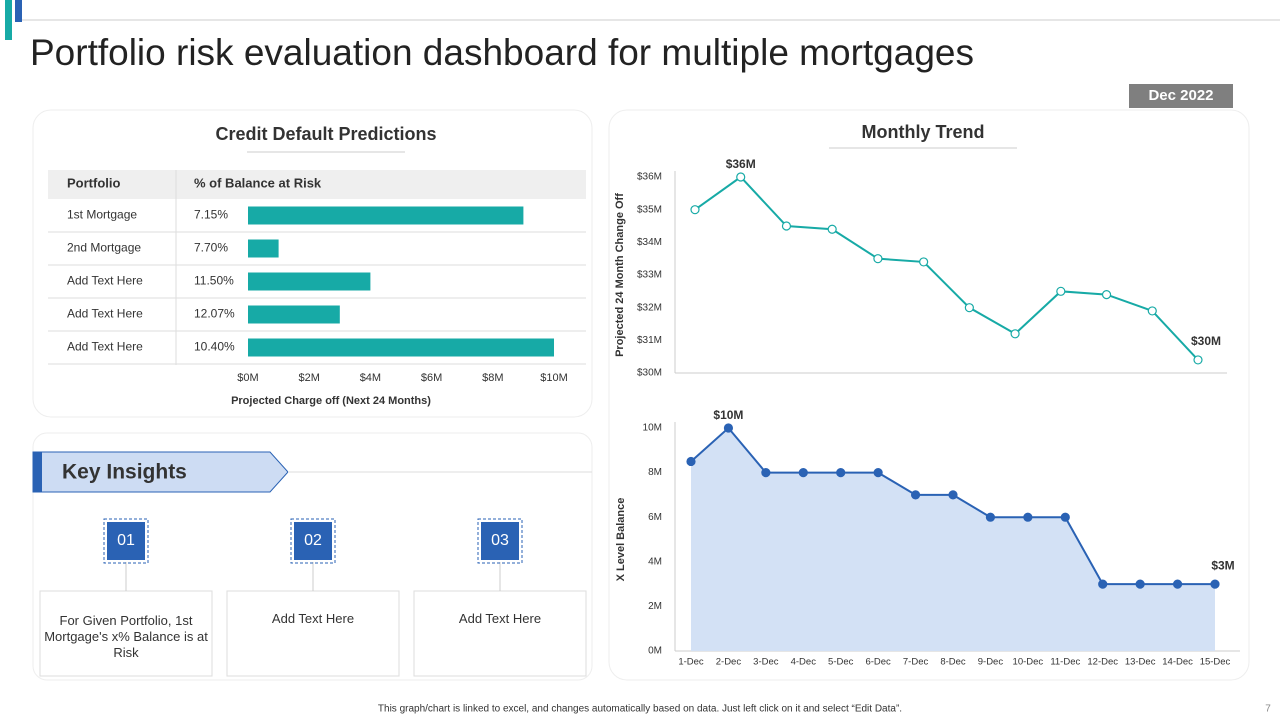 Image resolution: width=1280 pixels, height=720 pixels. What do you see at coordinates (655, 561) in the screenshot?
I see `y-tick-label: 4M` at bounding box center [655, 561].